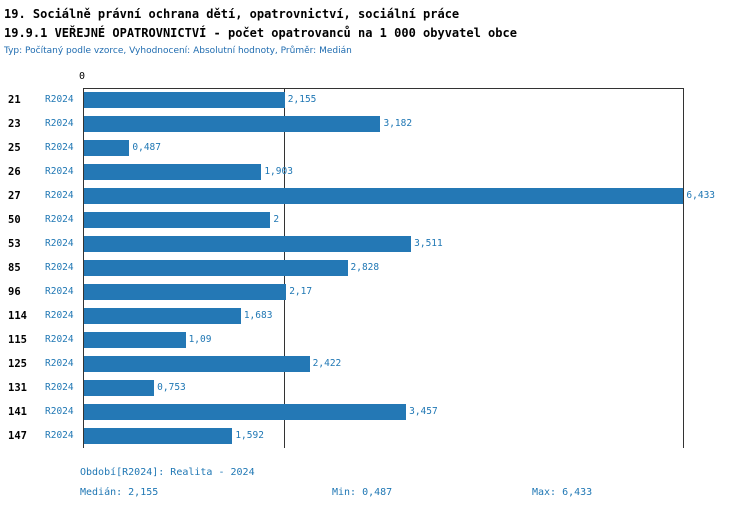 This screenshot has height=512, width=750. I want to click on chart-row: 115 R2024 1,09, so click(342, 340).